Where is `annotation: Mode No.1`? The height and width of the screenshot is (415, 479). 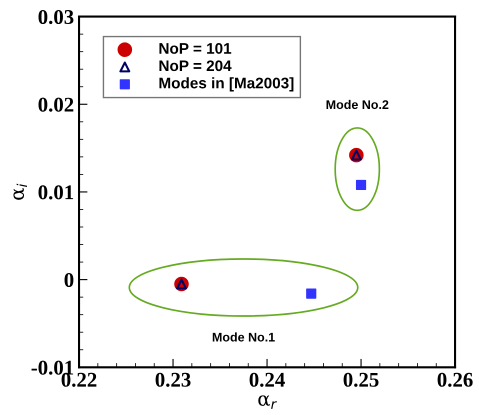 annotation: Mode No.1 is located at coordinates (243, 337).